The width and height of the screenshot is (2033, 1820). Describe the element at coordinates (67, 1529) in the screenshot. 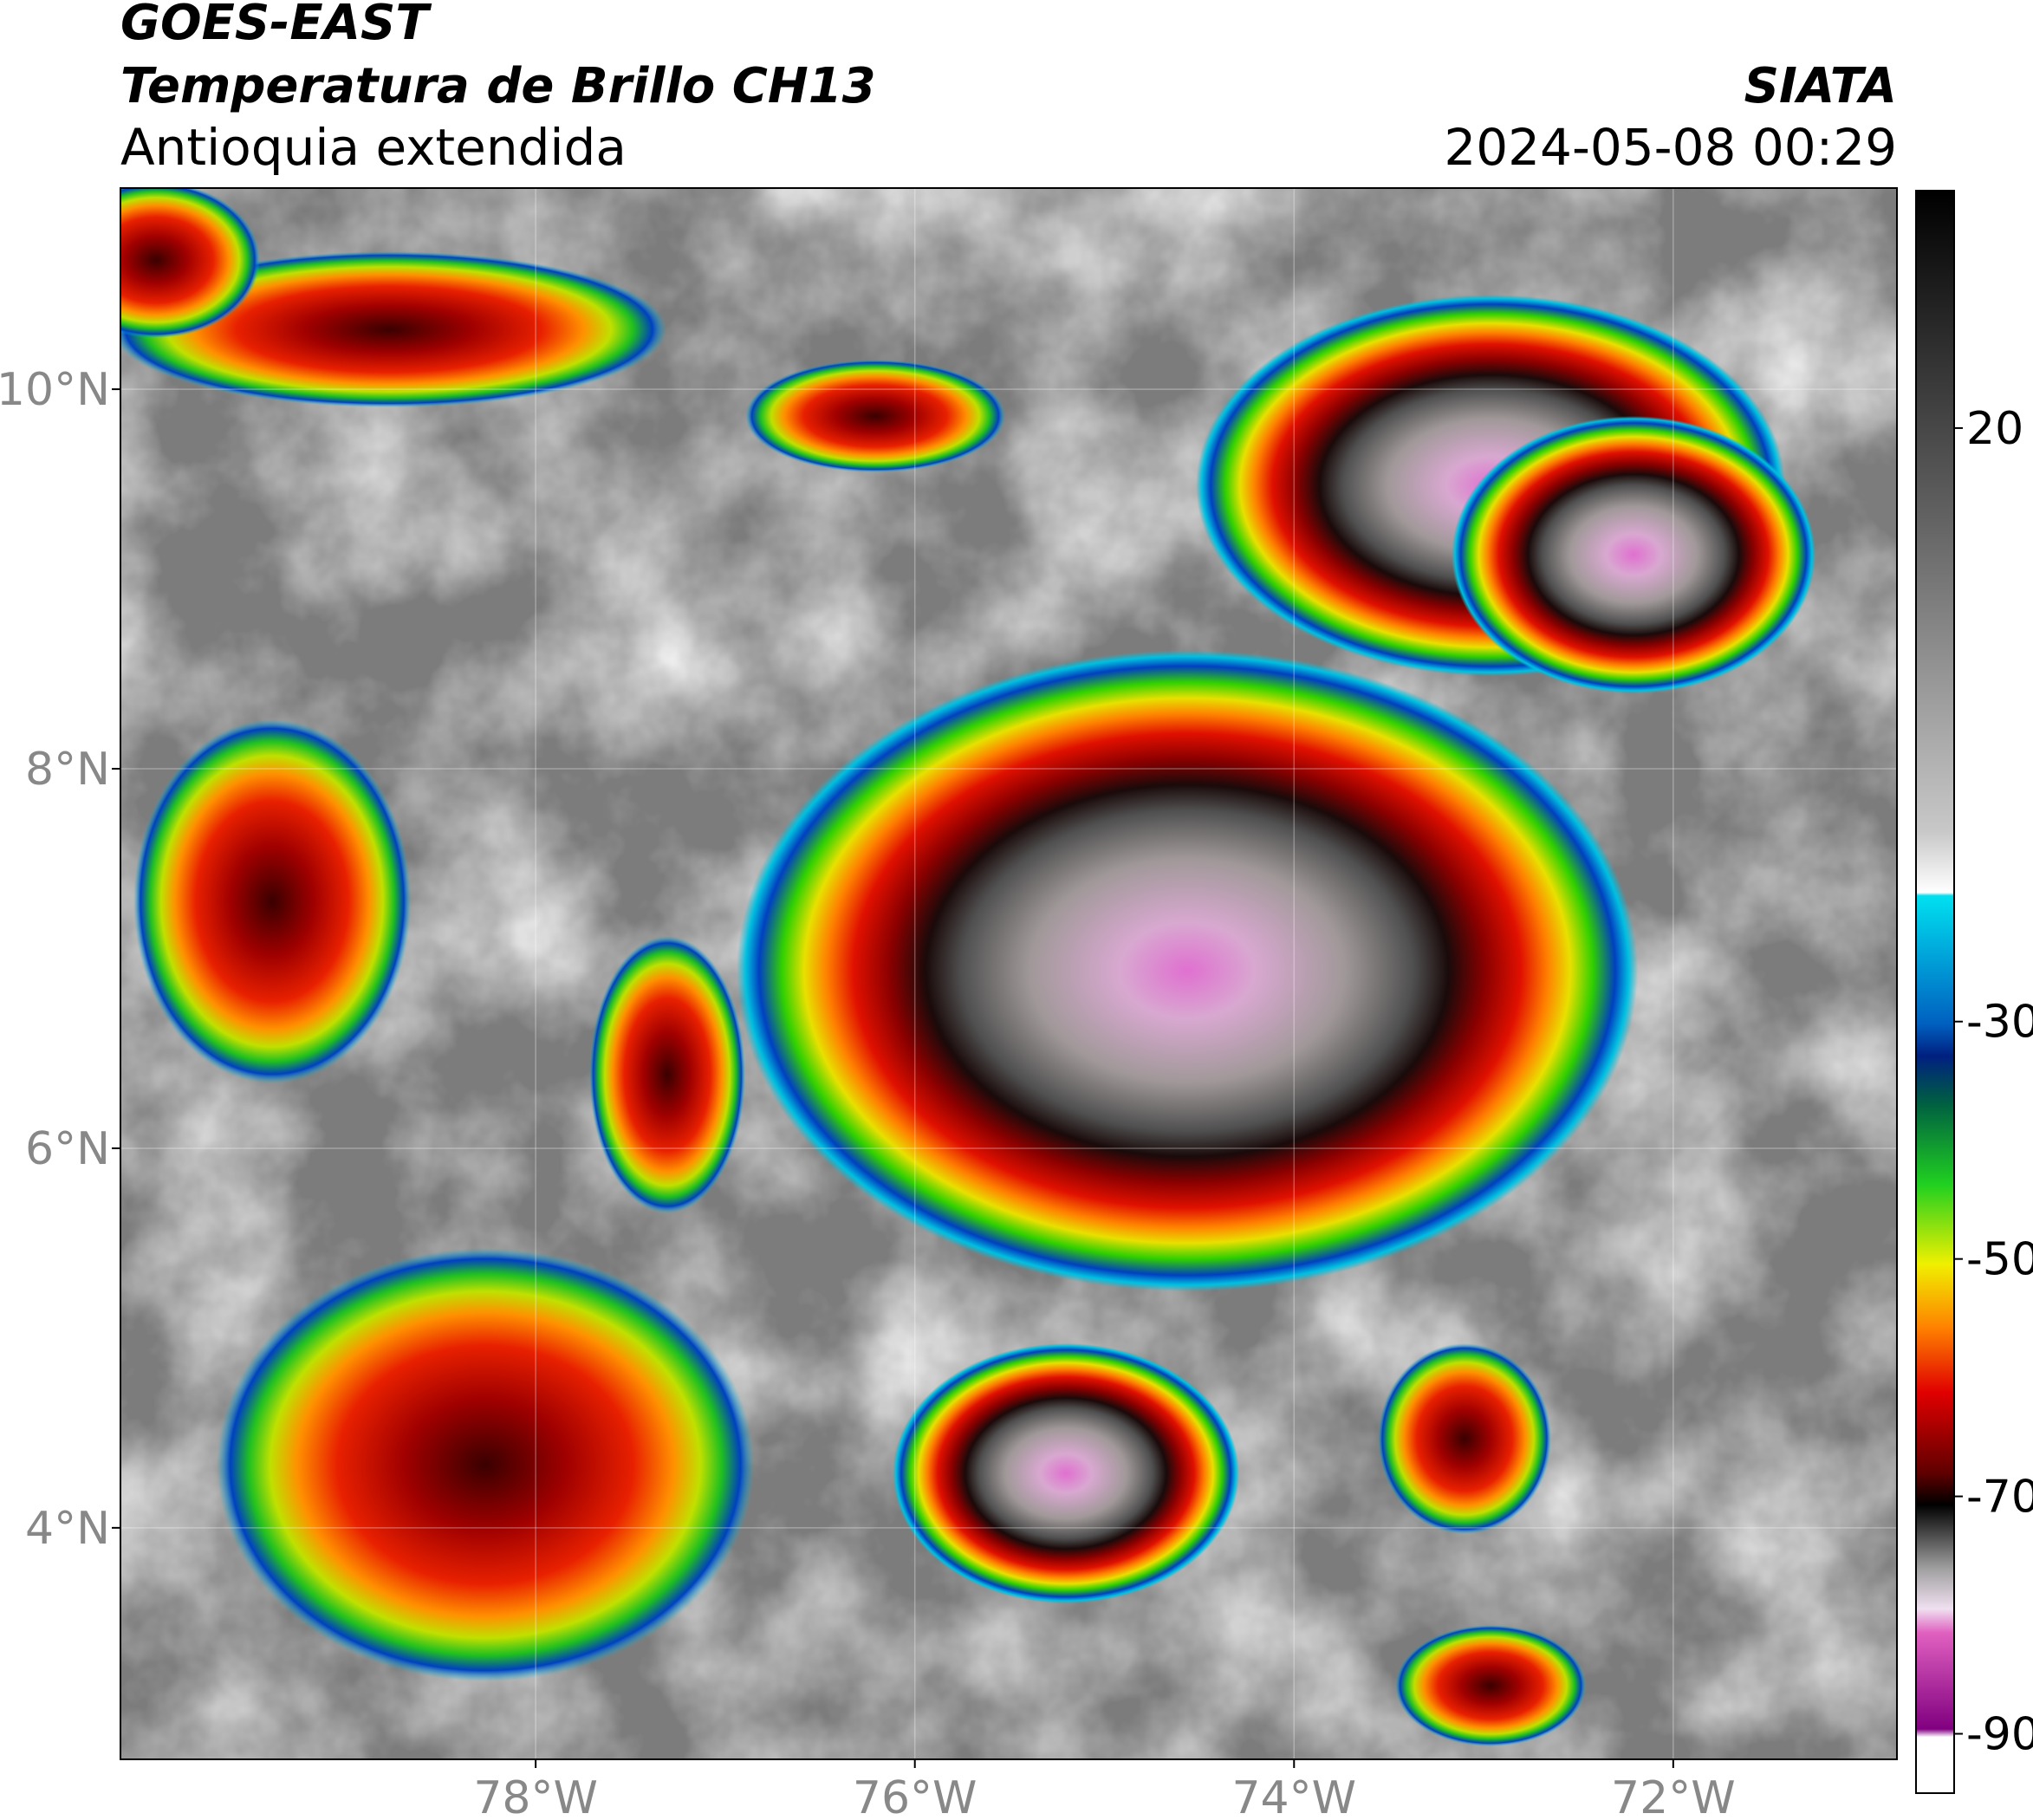

I see `lat-tick-label: 4°N` at that location.